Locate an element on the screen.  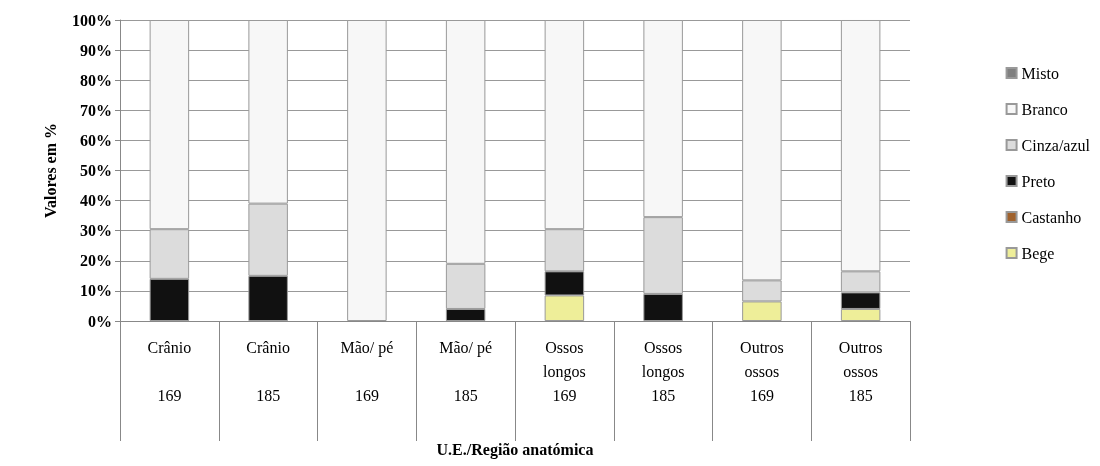
y-tick-label: 80% is located at coordinates (96, 80).